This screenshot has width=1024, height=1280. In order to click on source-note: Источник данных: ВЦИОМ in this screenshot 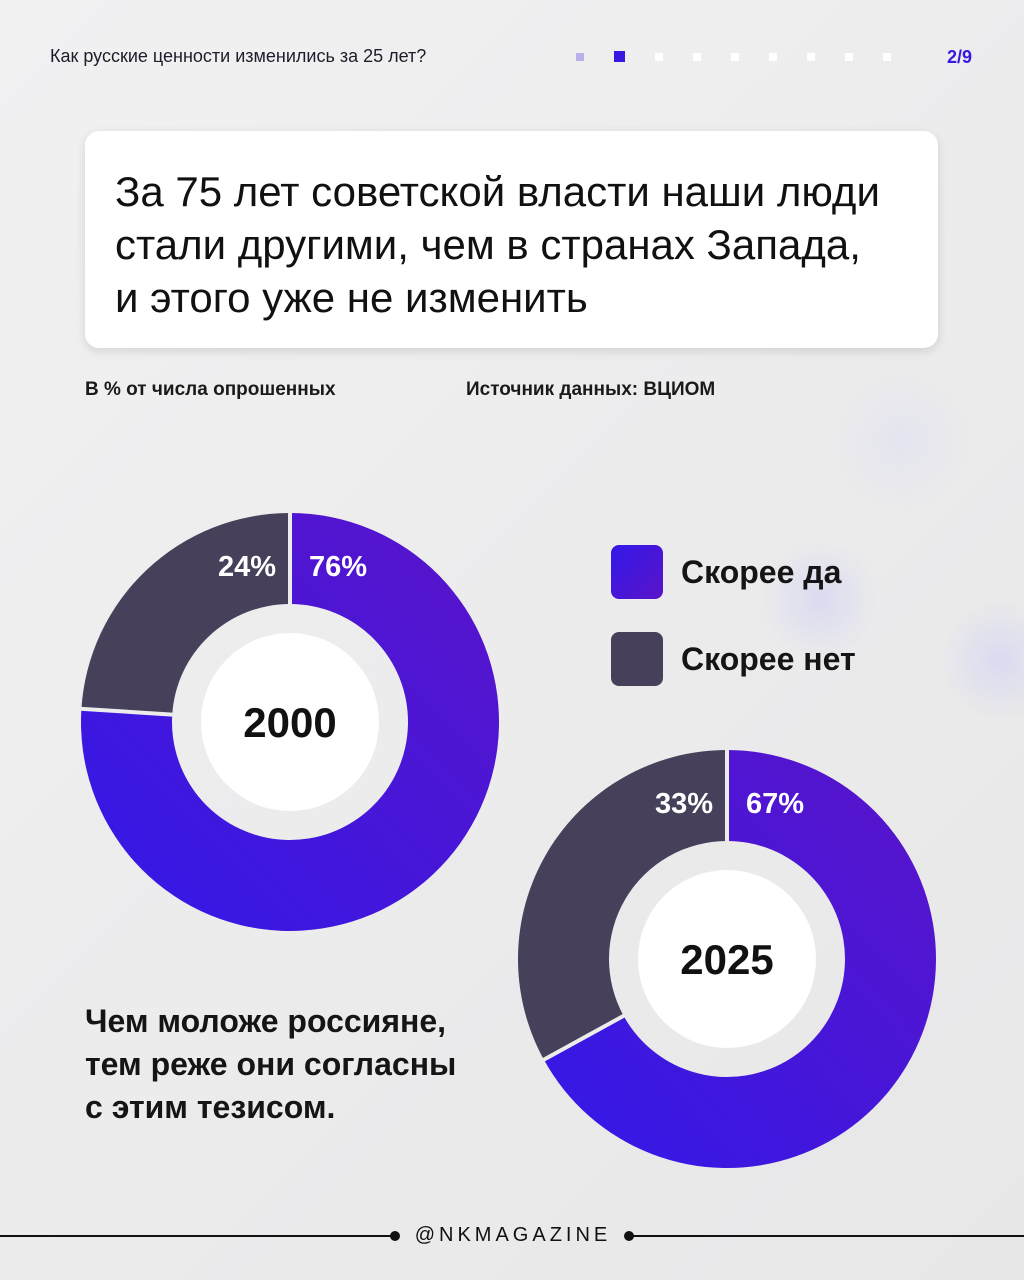, I will do `click(591, 389)`.